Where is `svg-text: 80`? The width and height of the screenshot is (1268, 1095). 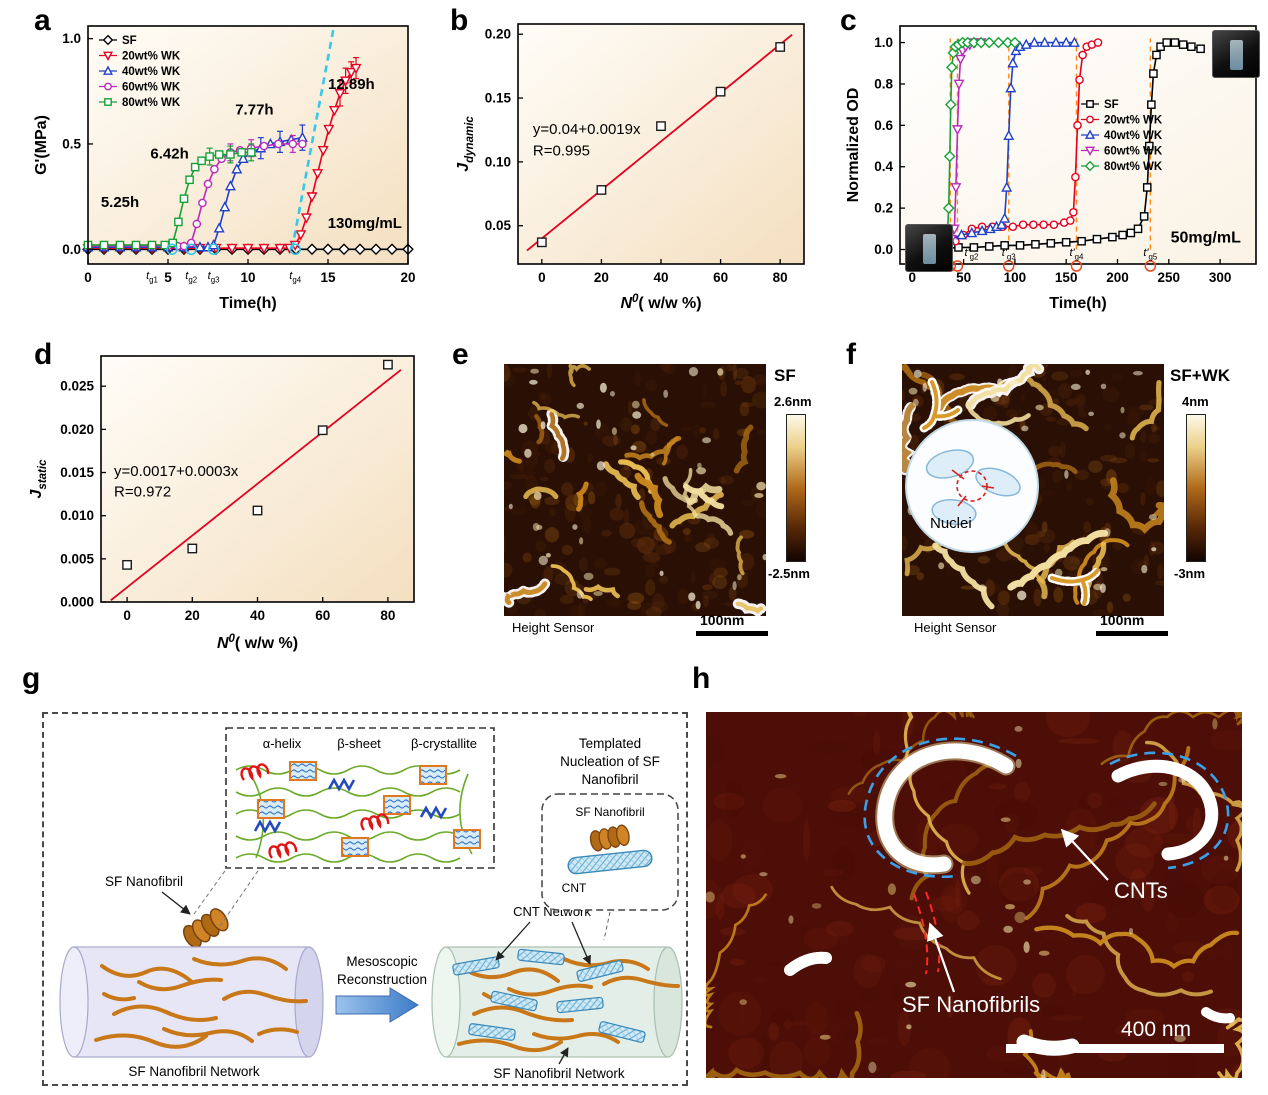
svg-text: 80 is located at coordinates (780, 277).